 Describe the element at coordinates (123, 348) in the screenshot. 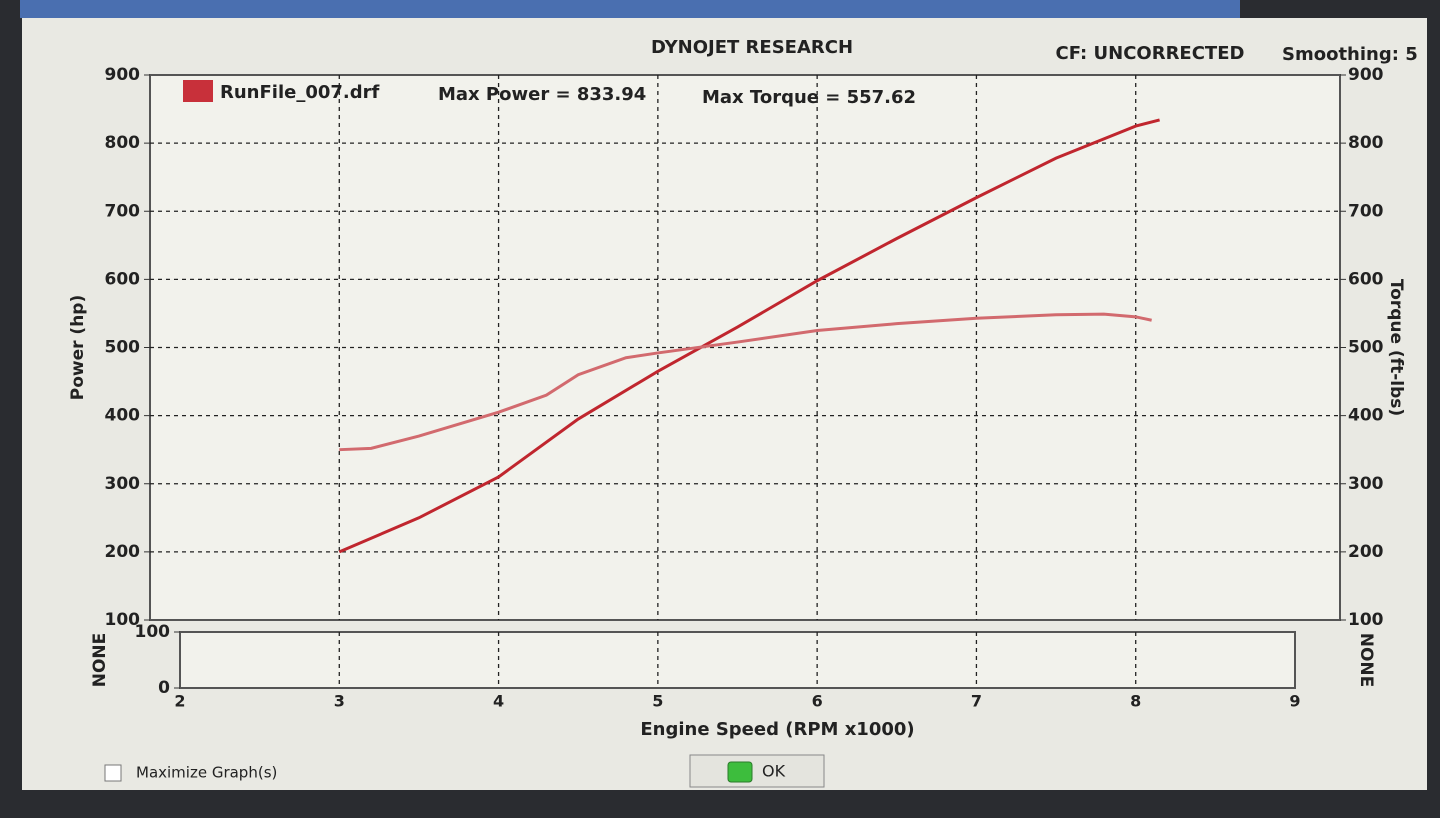

I see `y-tick-label: 500` at that location.